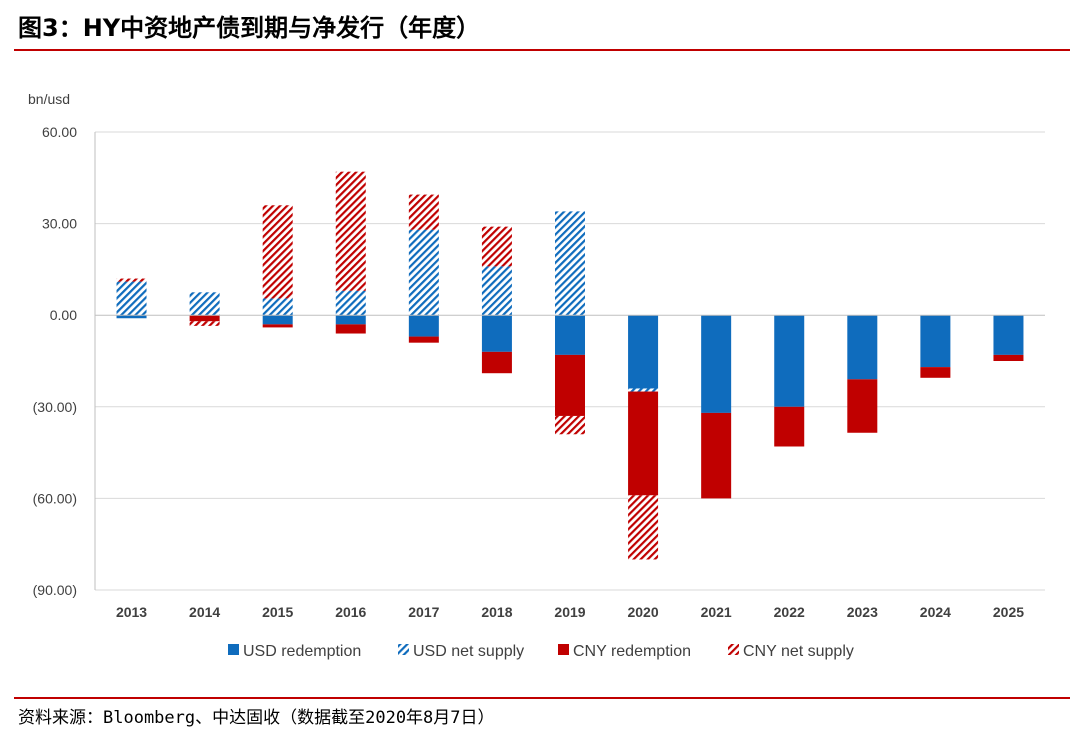  Describe the element at coordinates (131, 612) in the screenshot. I see `x-category-label: 2013` at that location.